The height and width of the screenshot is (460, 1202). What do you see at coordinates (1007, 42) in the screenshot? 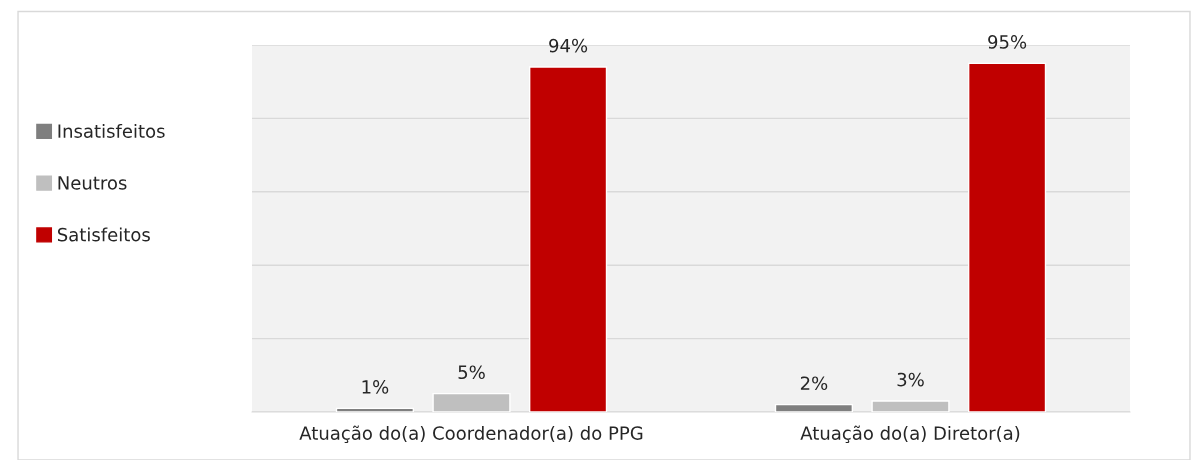
I see `data-label: 95%` at bounding box center [1007, 42].